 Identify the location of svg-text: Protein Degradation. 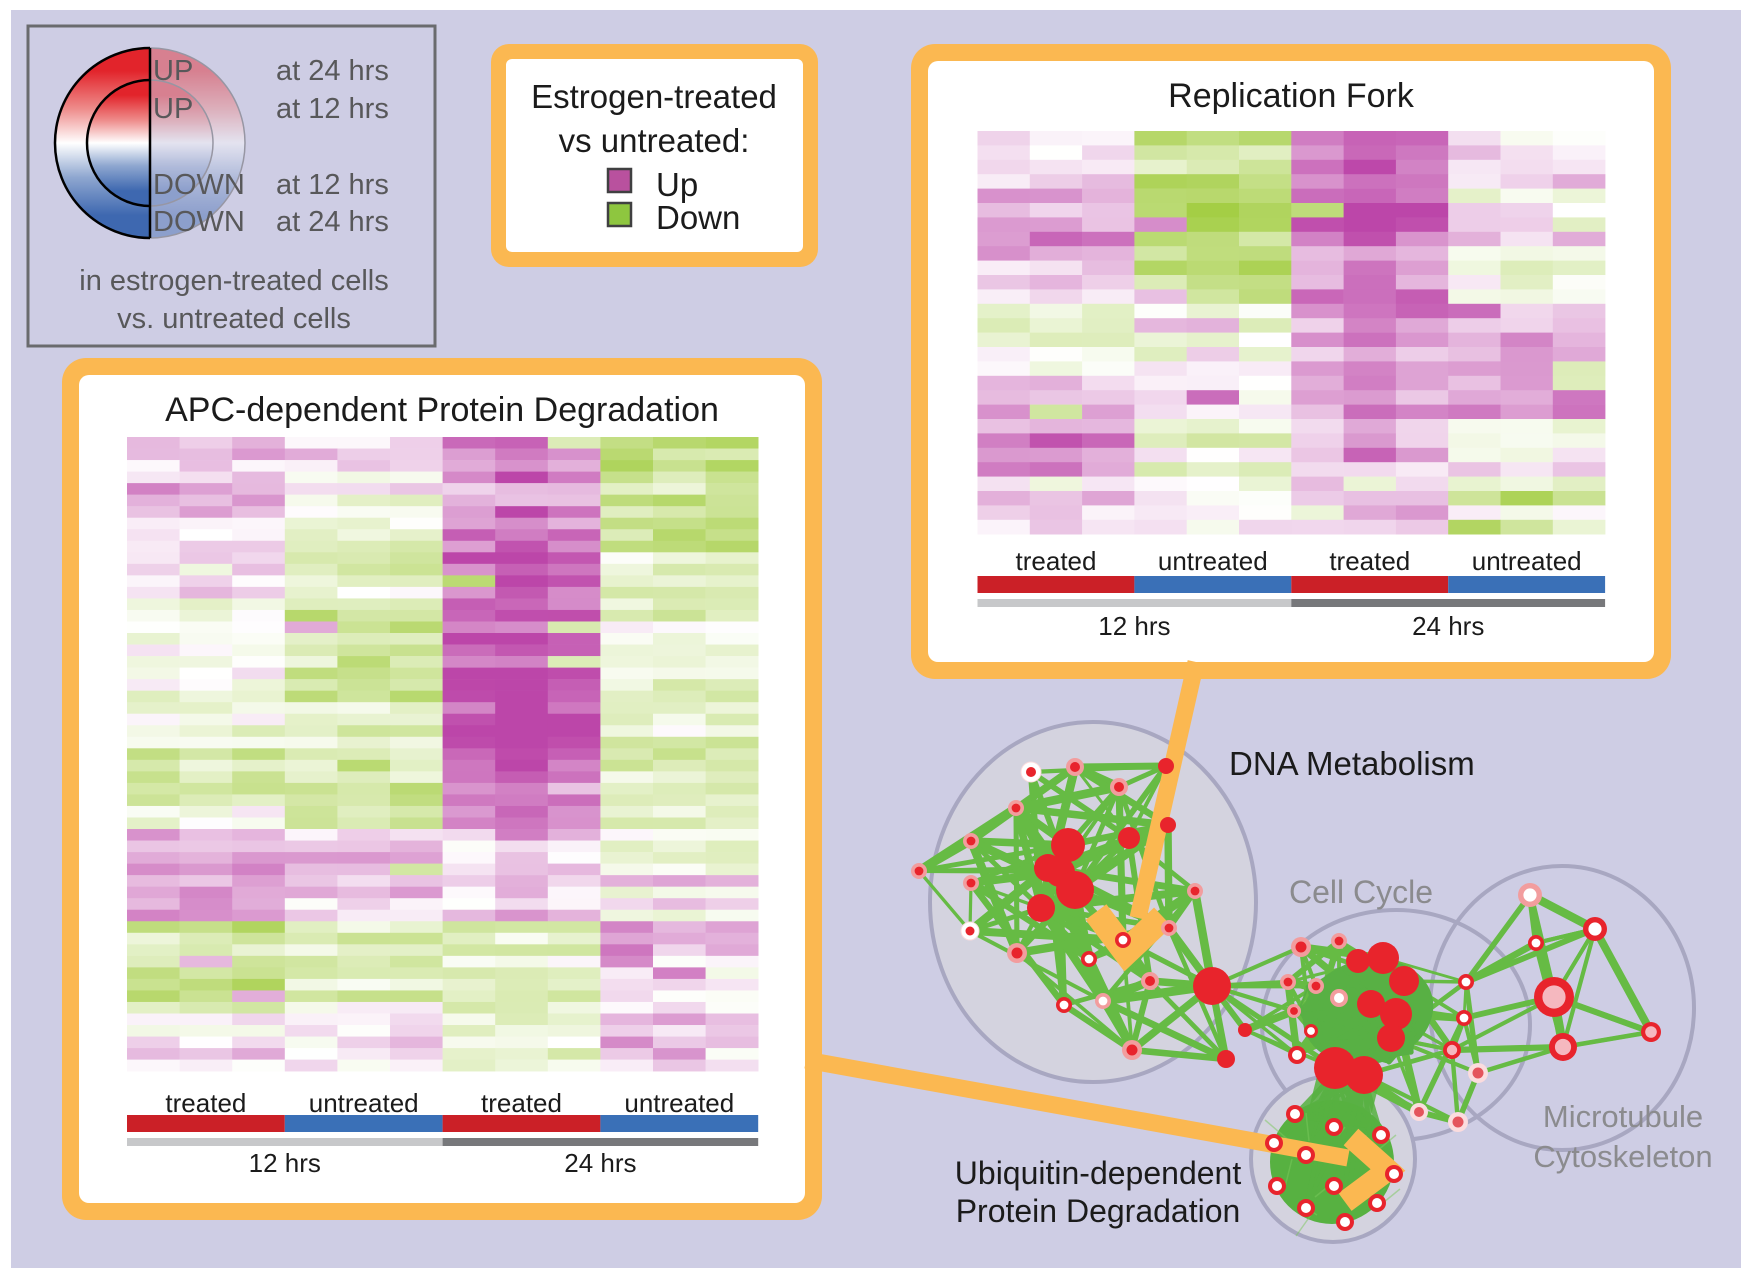
(1098, 1211).